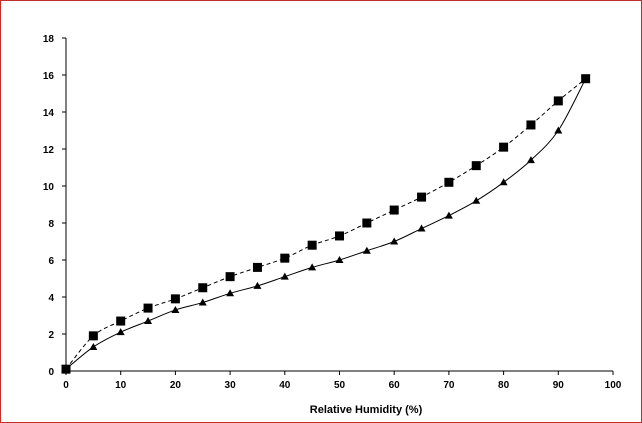 This screenshot has width=642, height=423. Describe the element at coordinates (285, 385) in the screenshot. I see `x-tick-label: 40` at that location.